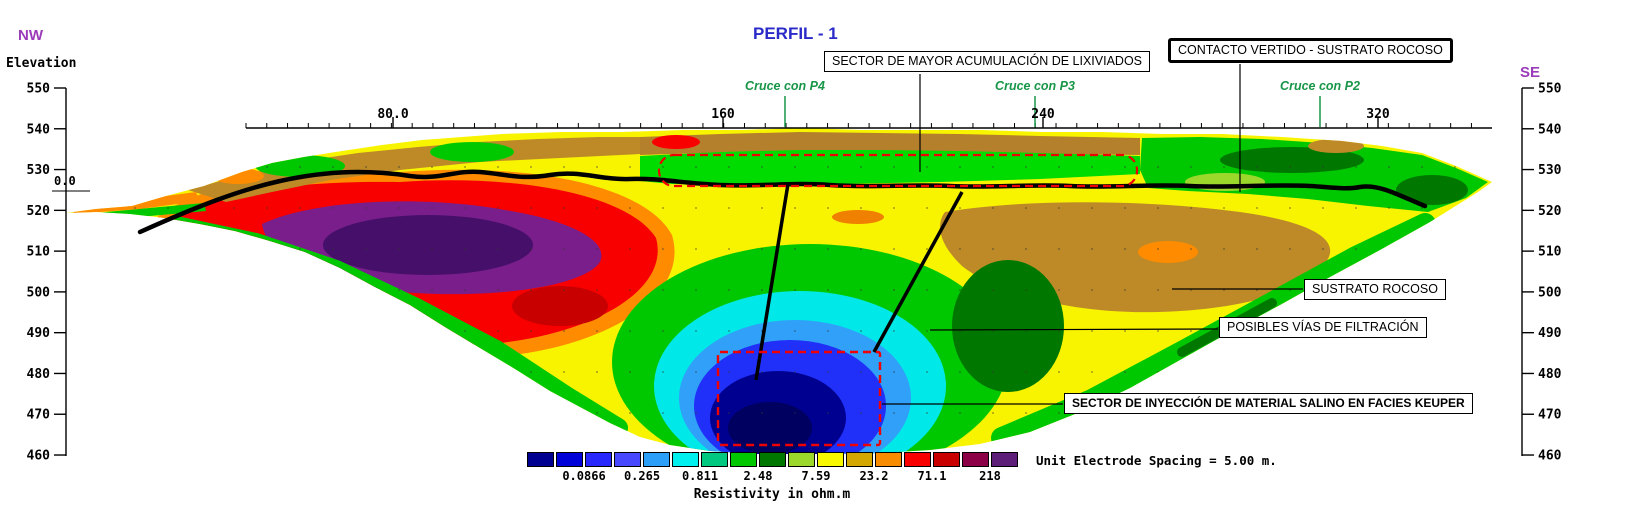  Describe the element at coordinates (1156, 460) in the screenshot. I see `electrode-spacing-note: Unit Electrode Spacing = 5.00 m.` at that location.